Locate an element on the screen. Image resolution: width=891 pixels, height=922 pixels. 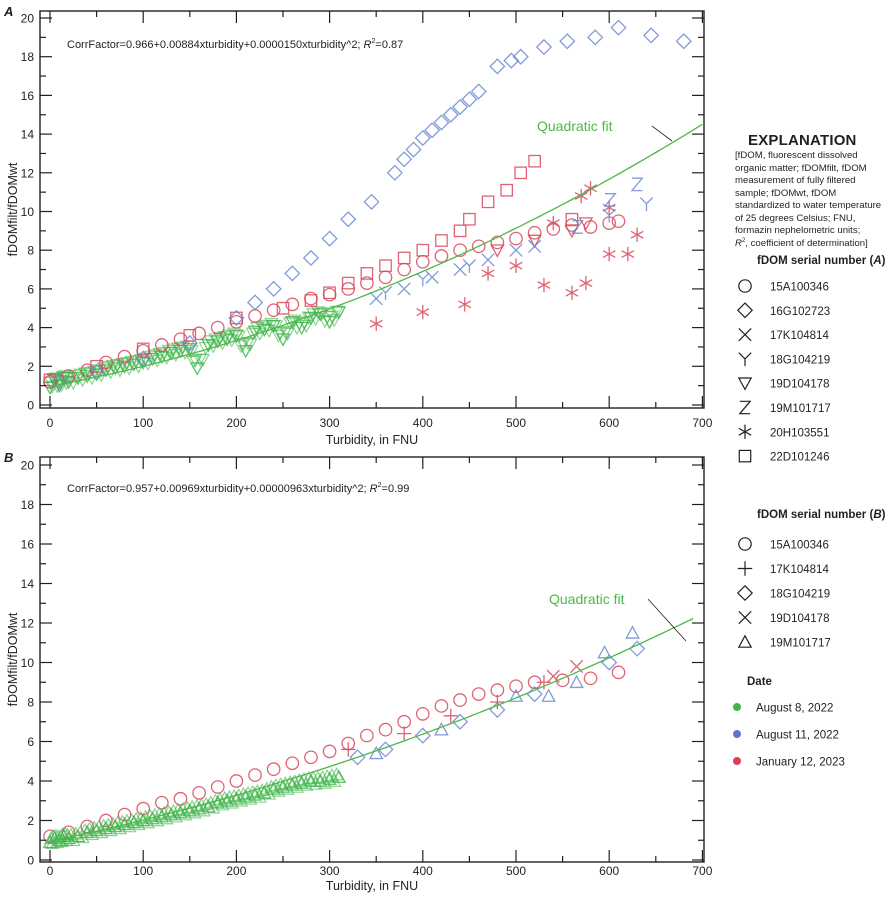
legend-a-title: fDOM serial number (A) is located at coordinates (821, 261).